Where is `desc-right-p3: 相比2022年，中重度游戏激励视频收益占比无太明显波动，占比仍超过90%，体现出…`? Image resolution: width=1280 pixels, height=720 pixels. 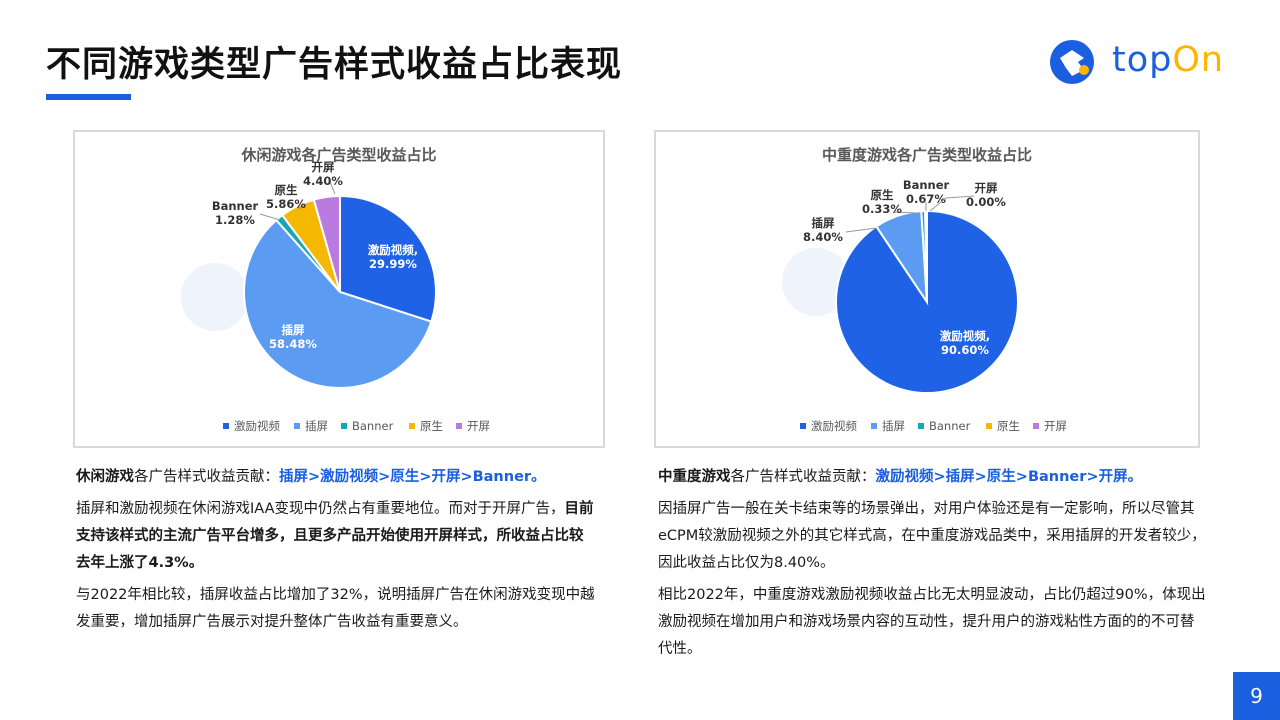 desc-right-p3: 相比2022年，中重度游戏激励视频收益占比无太明显波动，占比仍超过90%，体现出… is located at coordinates (932, 622).